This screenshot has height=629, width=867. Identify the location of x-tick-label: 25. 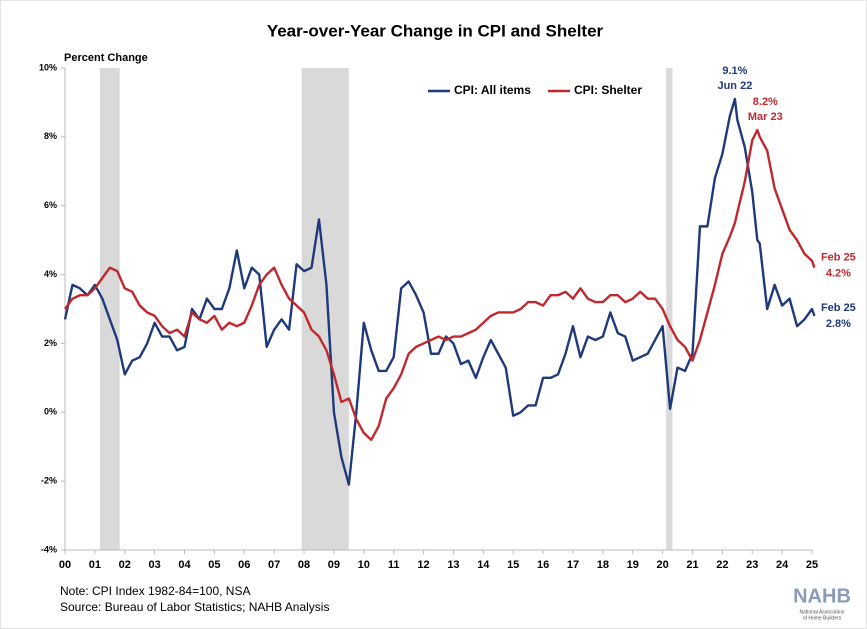
(812, 565).